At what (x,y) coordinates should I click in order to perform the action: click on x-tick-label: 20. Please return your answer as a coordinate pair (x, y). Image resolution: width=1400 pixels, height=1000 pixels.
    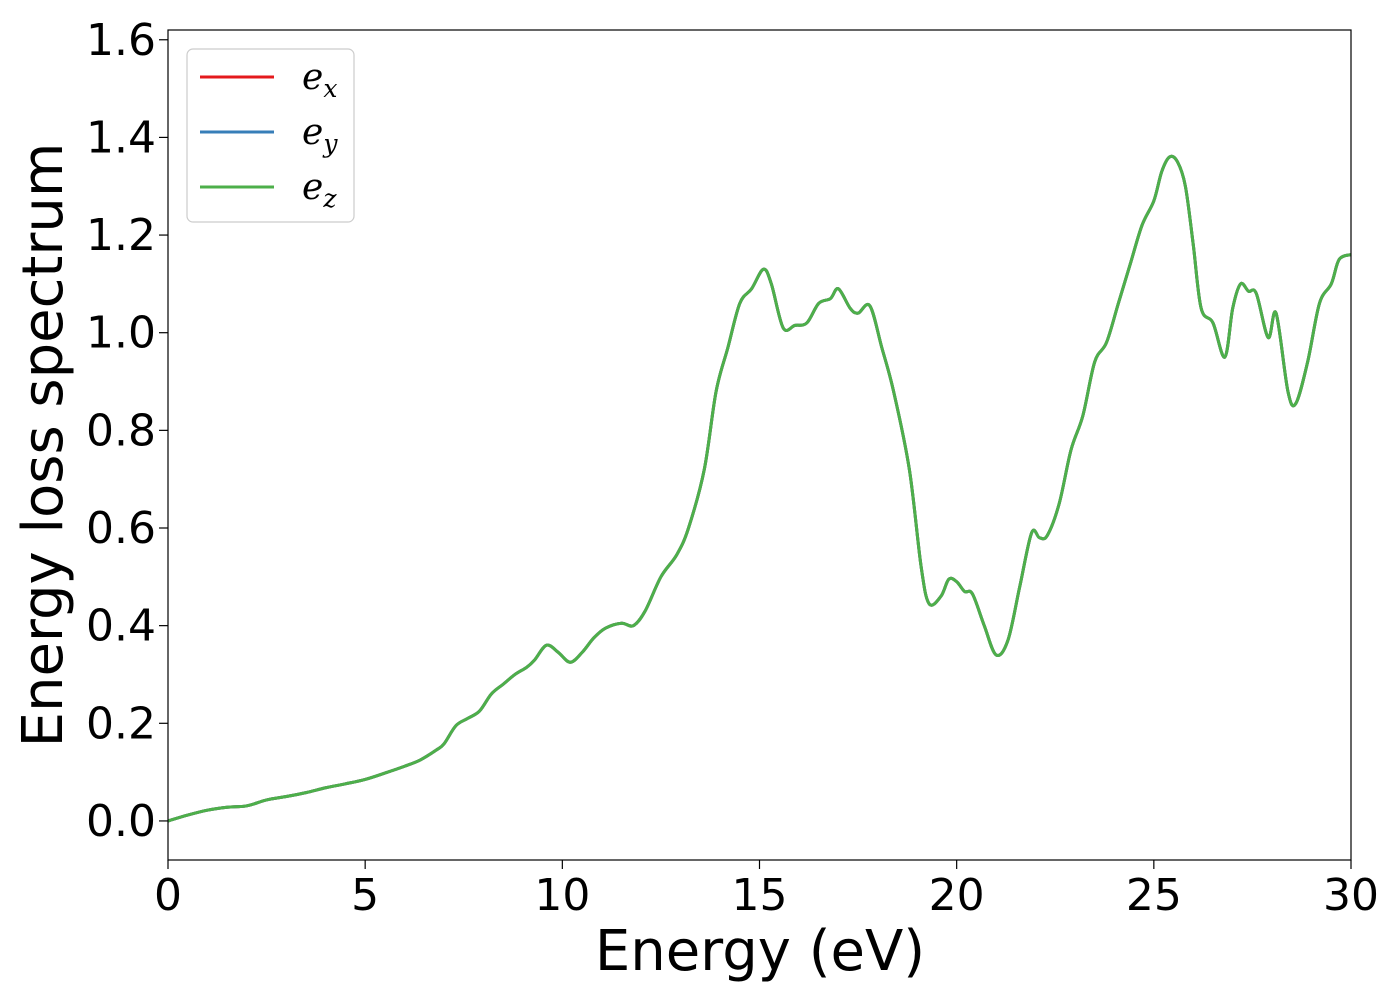
    Looking at the image, I should click on (957, 895).